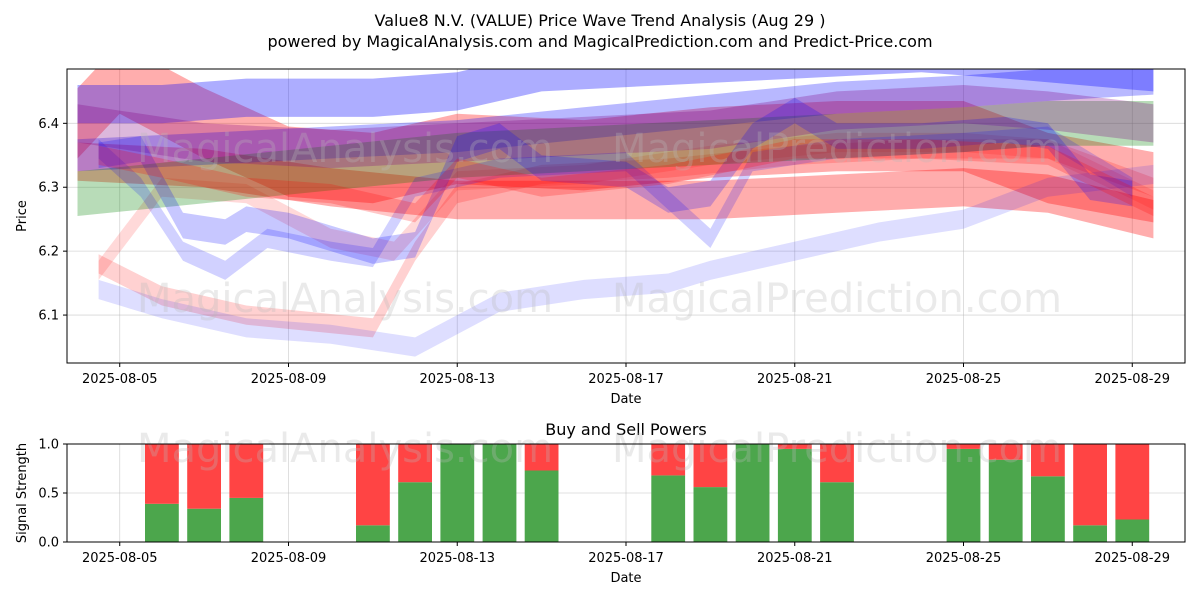 Image resolution: width=1200 pixels, height=600 pixels. Describe the element at coordinates (837, 299) in the screenshot. I see `watermark-mid-right: MagicalPrediction.com` at that location.